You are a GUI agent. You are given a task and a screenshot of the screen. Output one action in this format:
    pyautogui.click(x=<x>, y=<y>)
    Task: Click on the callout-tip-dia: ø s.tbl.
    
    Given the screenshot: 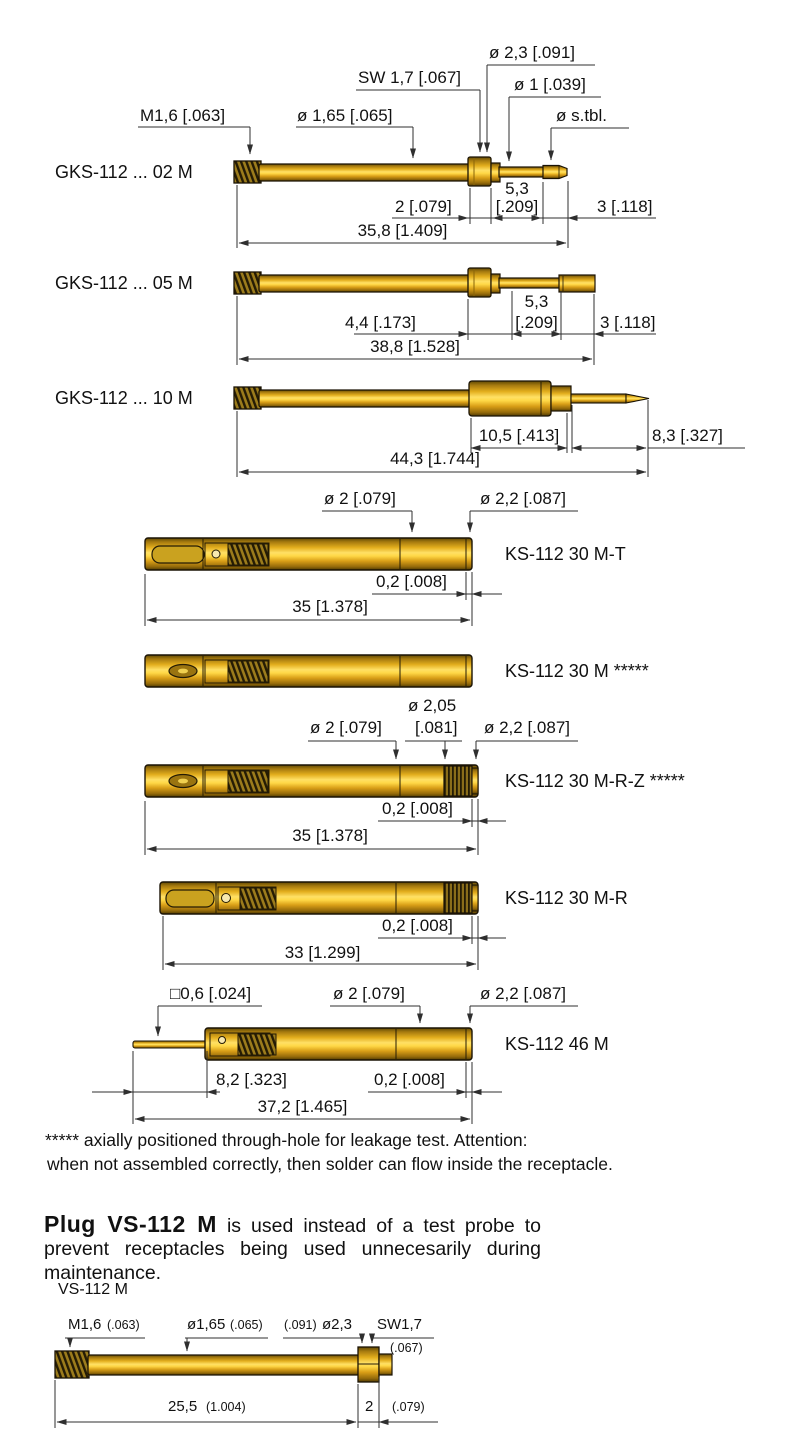 What is the action you would take?
    pyautogui.click(x=582, y=115)
    